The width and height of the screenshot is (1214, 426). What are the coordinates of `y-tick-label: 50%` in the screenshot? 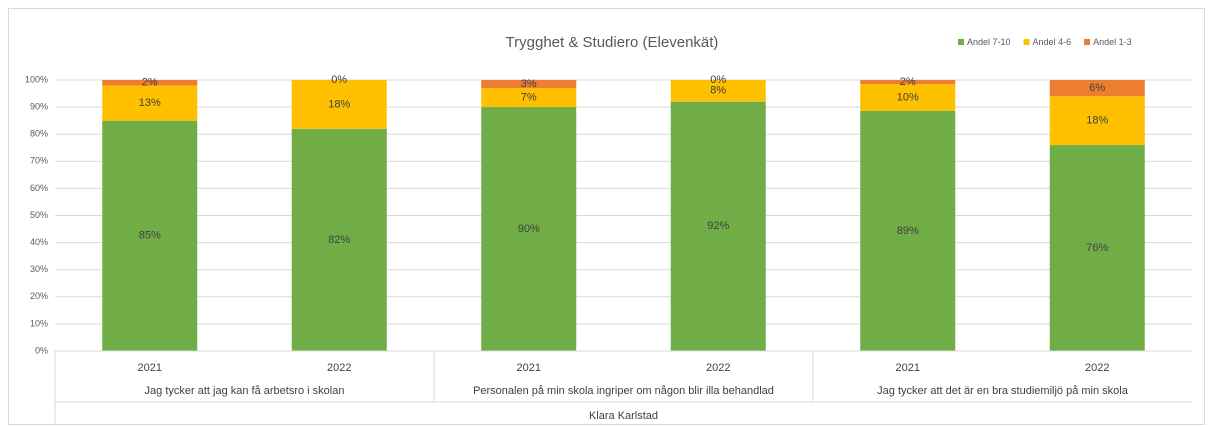 It's located at (39, 215).